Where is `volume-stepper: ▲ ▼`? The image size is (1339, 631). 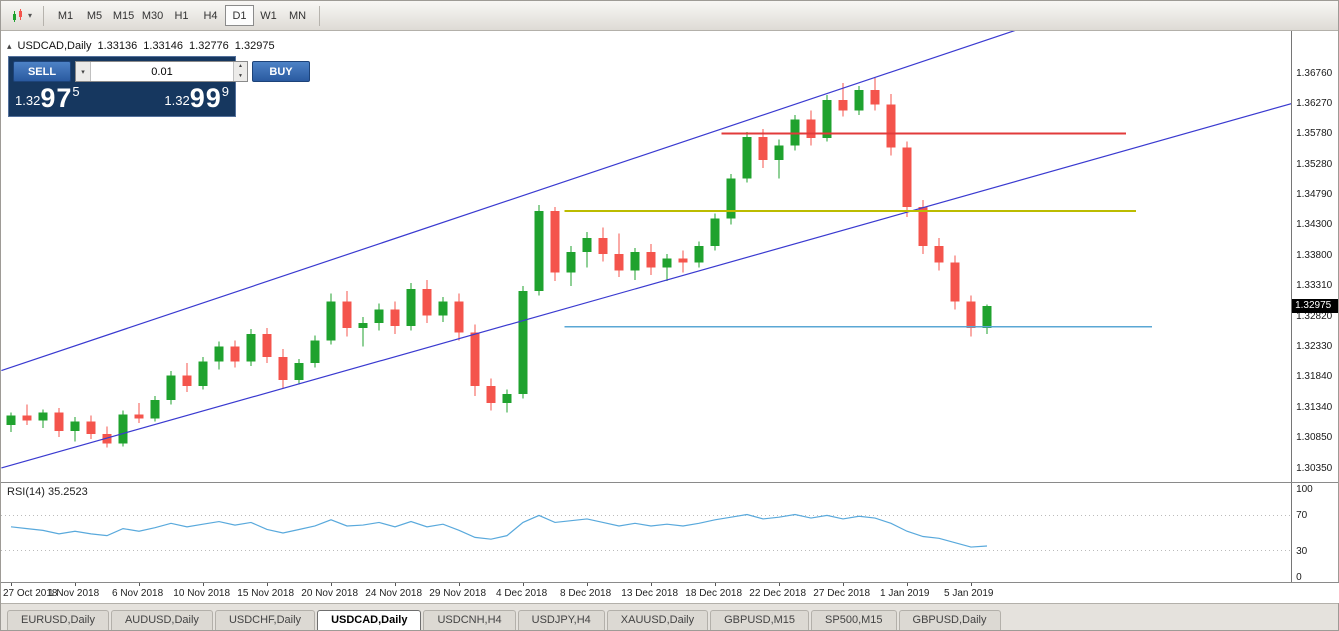
volume-stepper: ▲ ▼ is located at coordinates (240, 71).